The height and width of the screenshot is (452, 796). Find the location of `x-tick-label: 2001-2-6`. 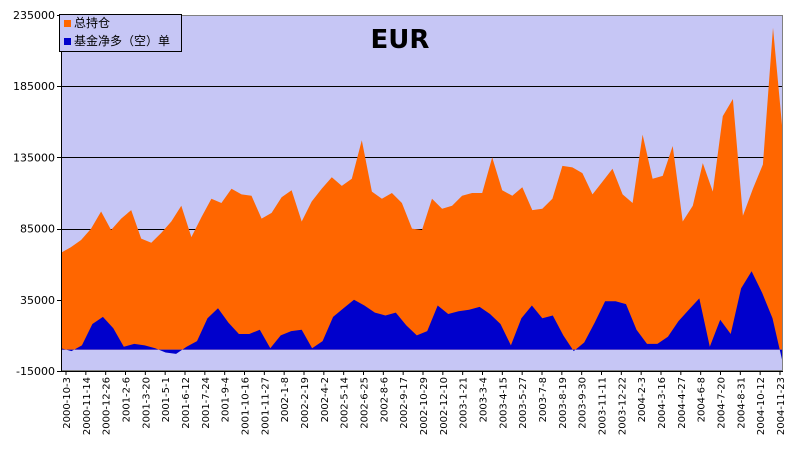

x-tick-label: 2001-2-6 is located at coordinates (127, 399).